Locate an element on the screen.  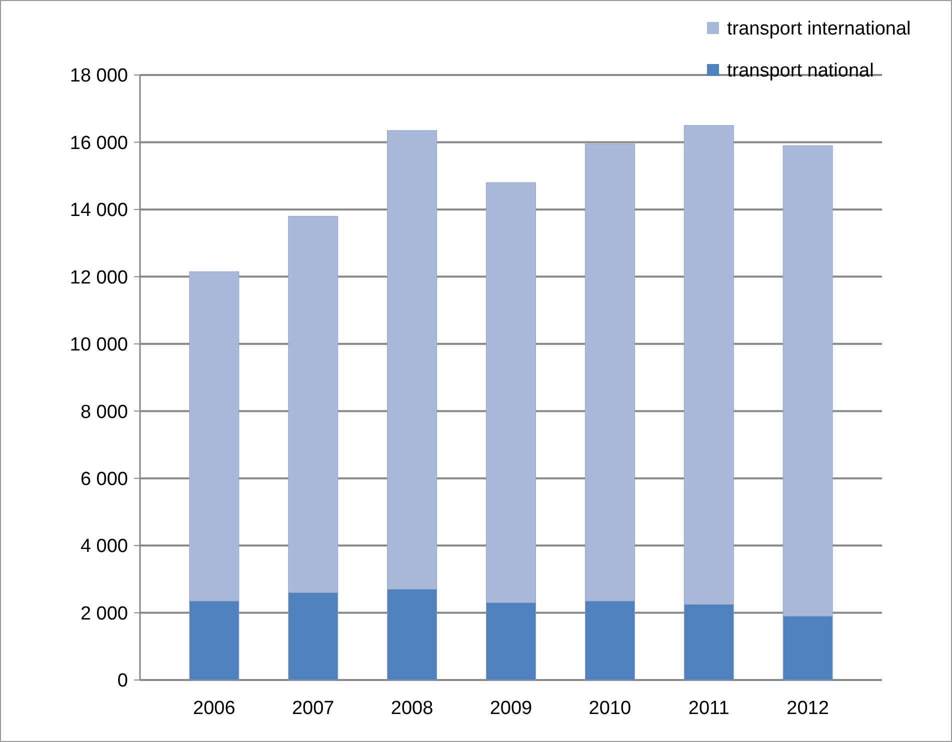
x-tick-label: 2009 is located at coordinates (511, 708).